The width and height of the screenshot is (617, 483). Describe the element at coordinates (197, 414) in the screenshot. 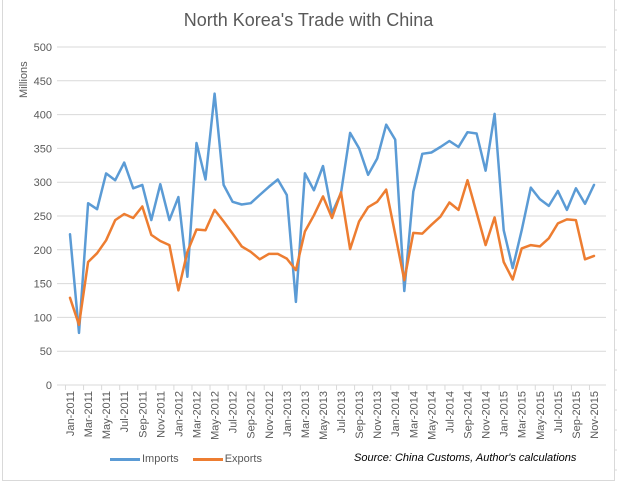

I see `svg-text: Mar-2012` at that location.